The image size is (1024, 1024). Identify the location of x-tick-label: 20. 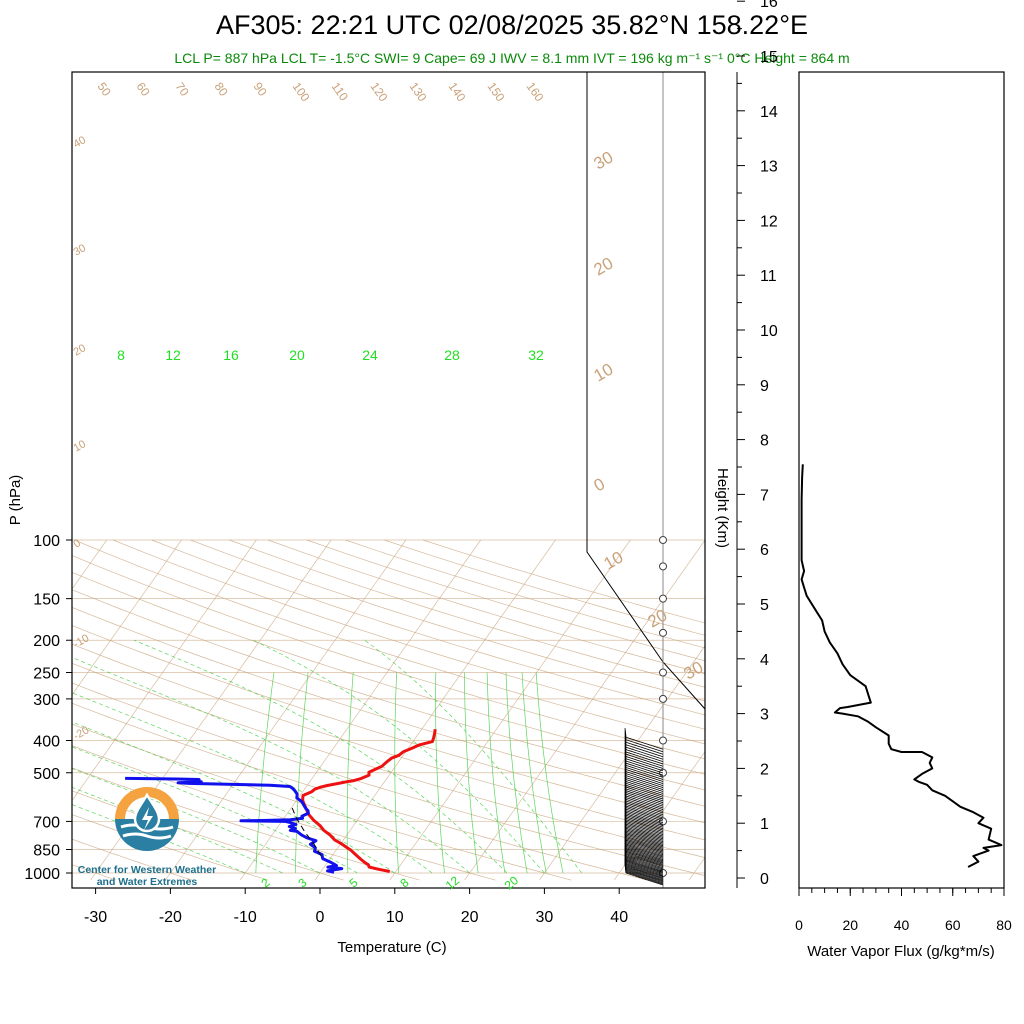
(470, 917).